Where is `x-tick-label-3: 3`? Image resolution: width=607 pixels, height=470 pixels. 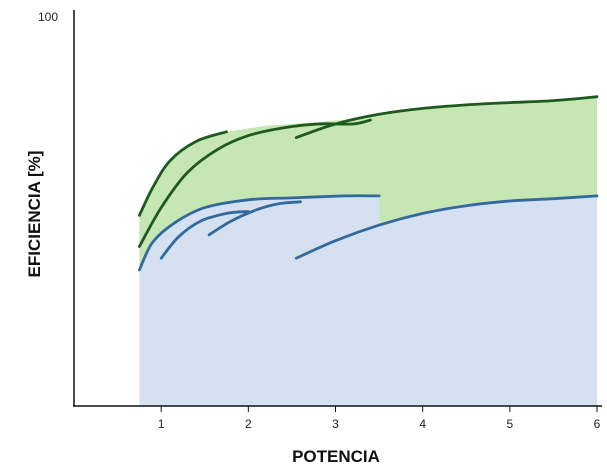 x-tick-label-3: 3 is located at coordinates (335, 424).